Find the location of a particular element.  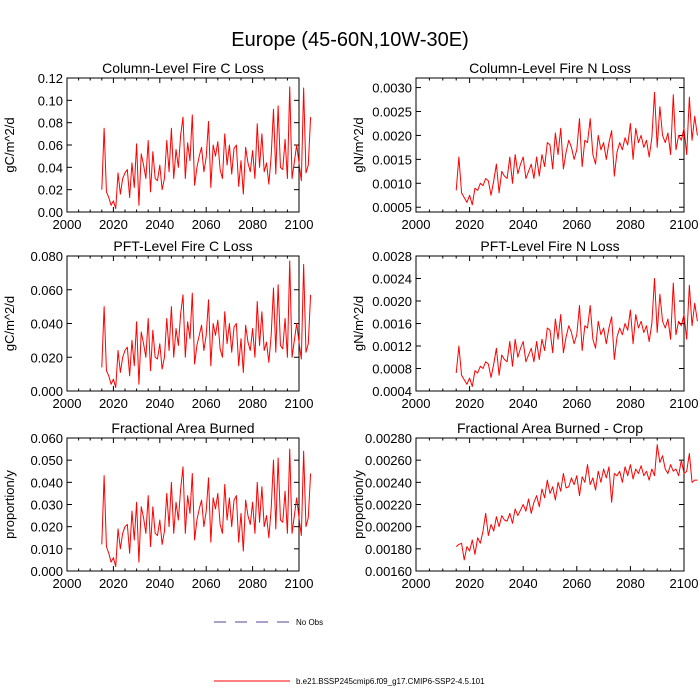

panel-title-fractional-area-burned: Fractional Area Burned is located at coordinates (182, 428).